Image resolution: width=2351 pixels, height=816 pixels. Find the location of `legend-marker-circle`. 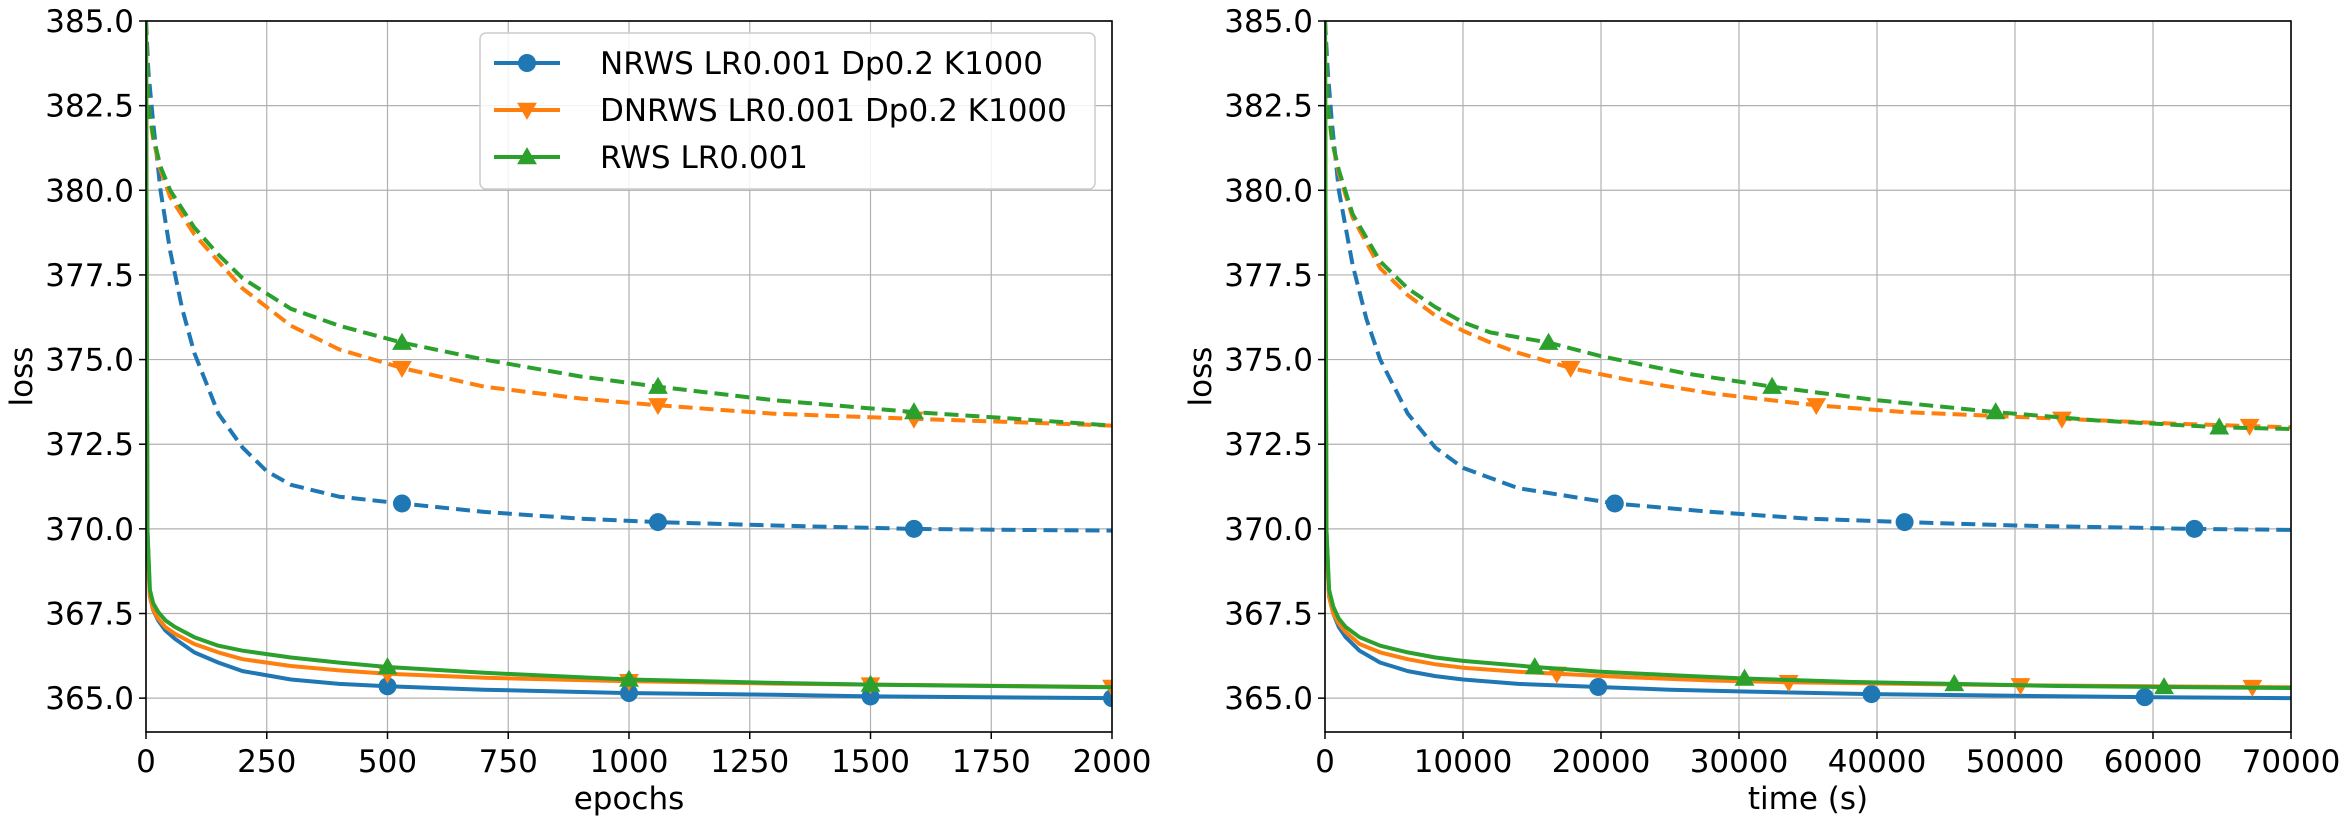

legend-marker-circle is located at coordinates (527, 63).